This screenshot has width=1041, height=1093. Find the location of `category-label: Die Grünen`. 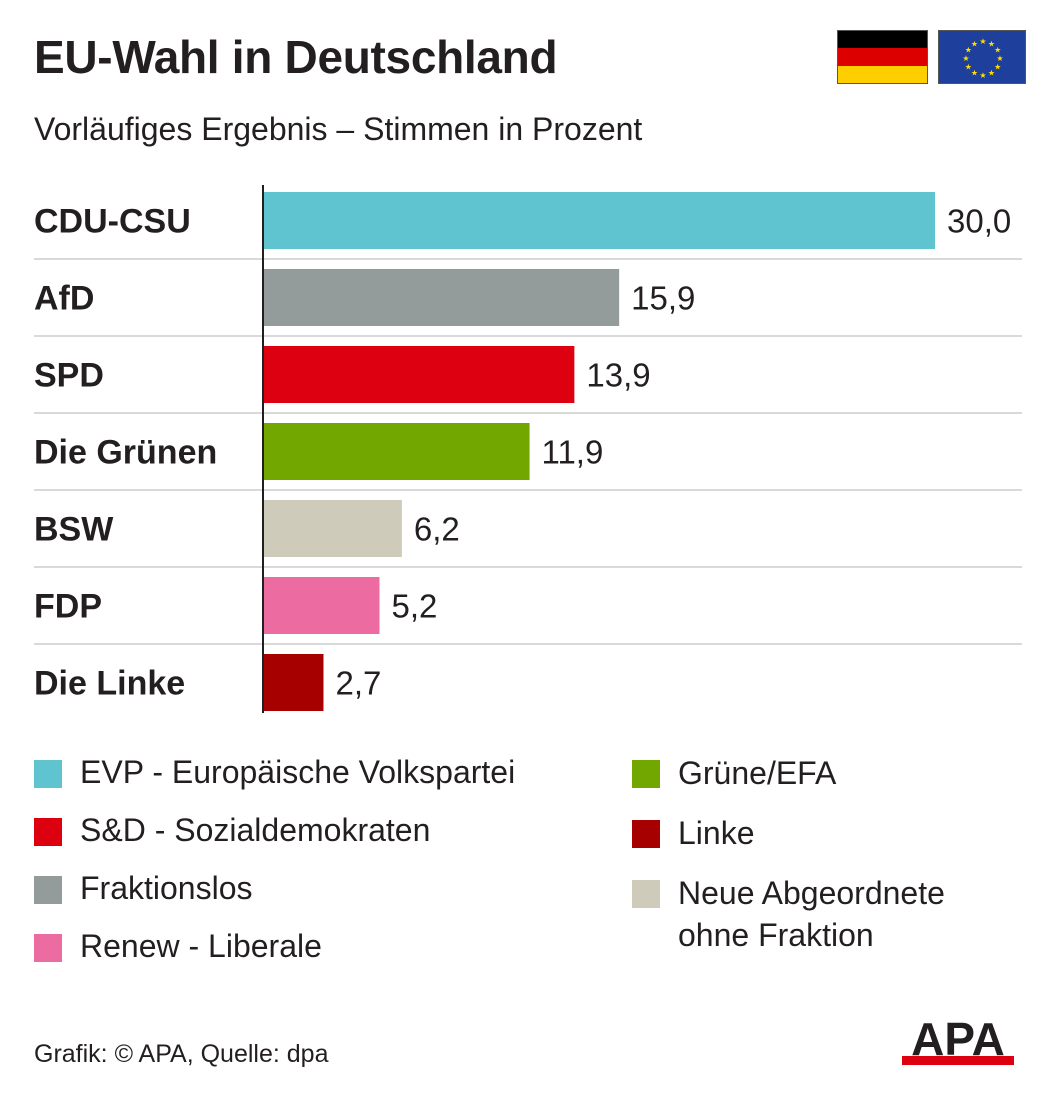

category-label: Die Grünen is located at coordinates (125, 453).